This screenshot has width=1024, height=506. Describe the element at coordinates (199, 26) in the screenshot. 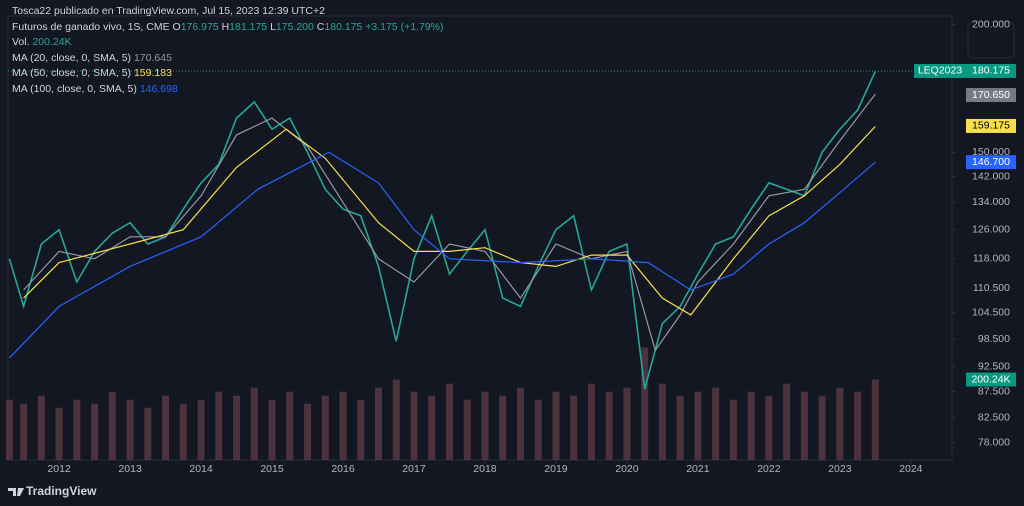

I see `ohlc-value: 176.975` at that location.